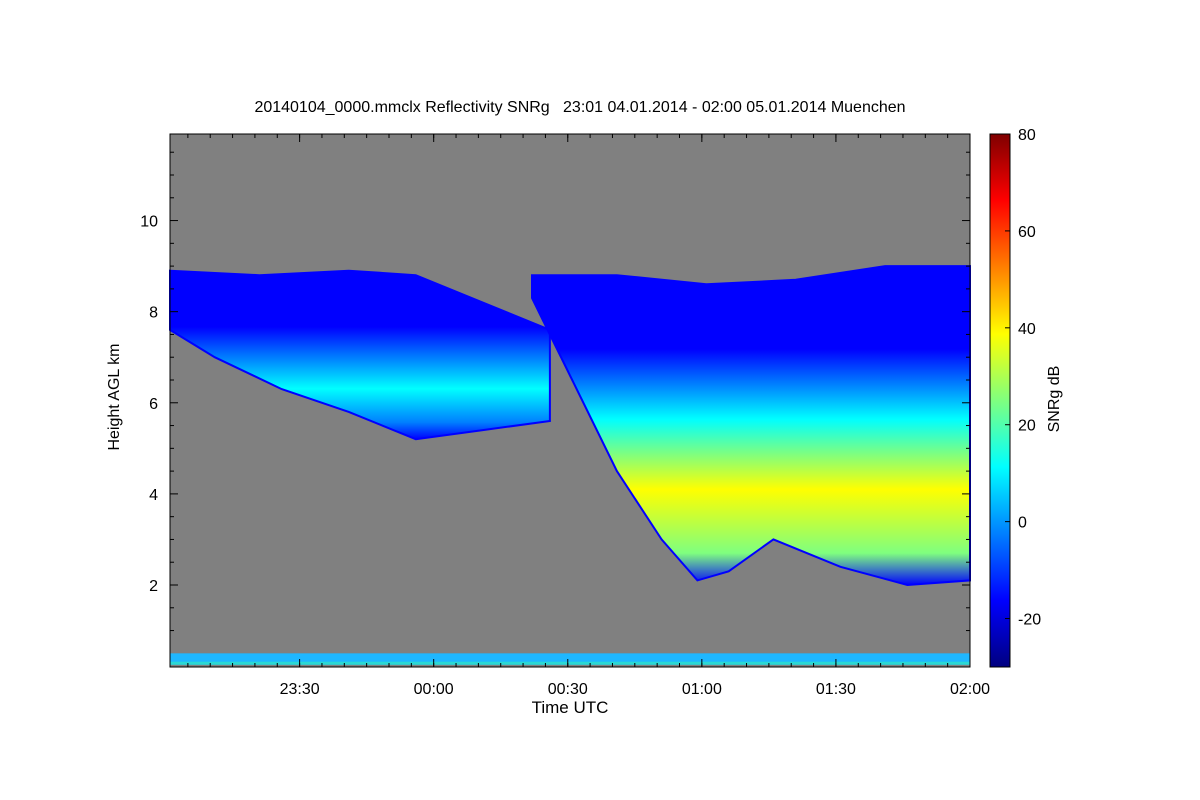 This screenshot has width=1200, height=800. I want to click on y-tick-label: 8, so click(153, 313).